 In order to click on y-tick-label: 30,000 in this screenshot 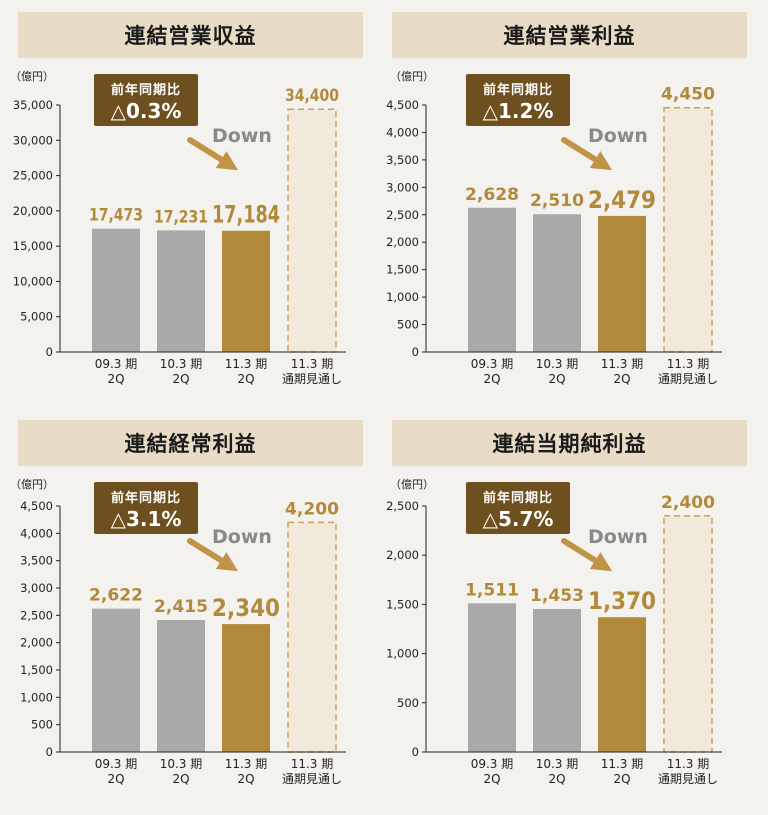, I will do `click(33, 140)`.